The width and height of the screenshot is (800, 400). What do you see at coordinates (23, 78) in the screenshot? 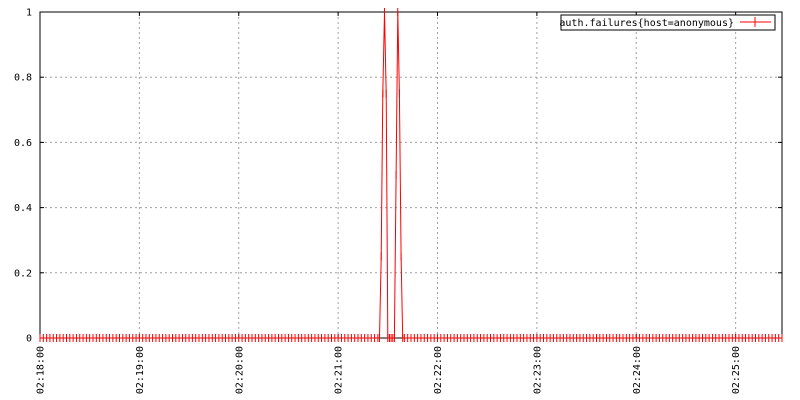
I see `y-tick-label: 0.8` at bounding box center [23, 78].